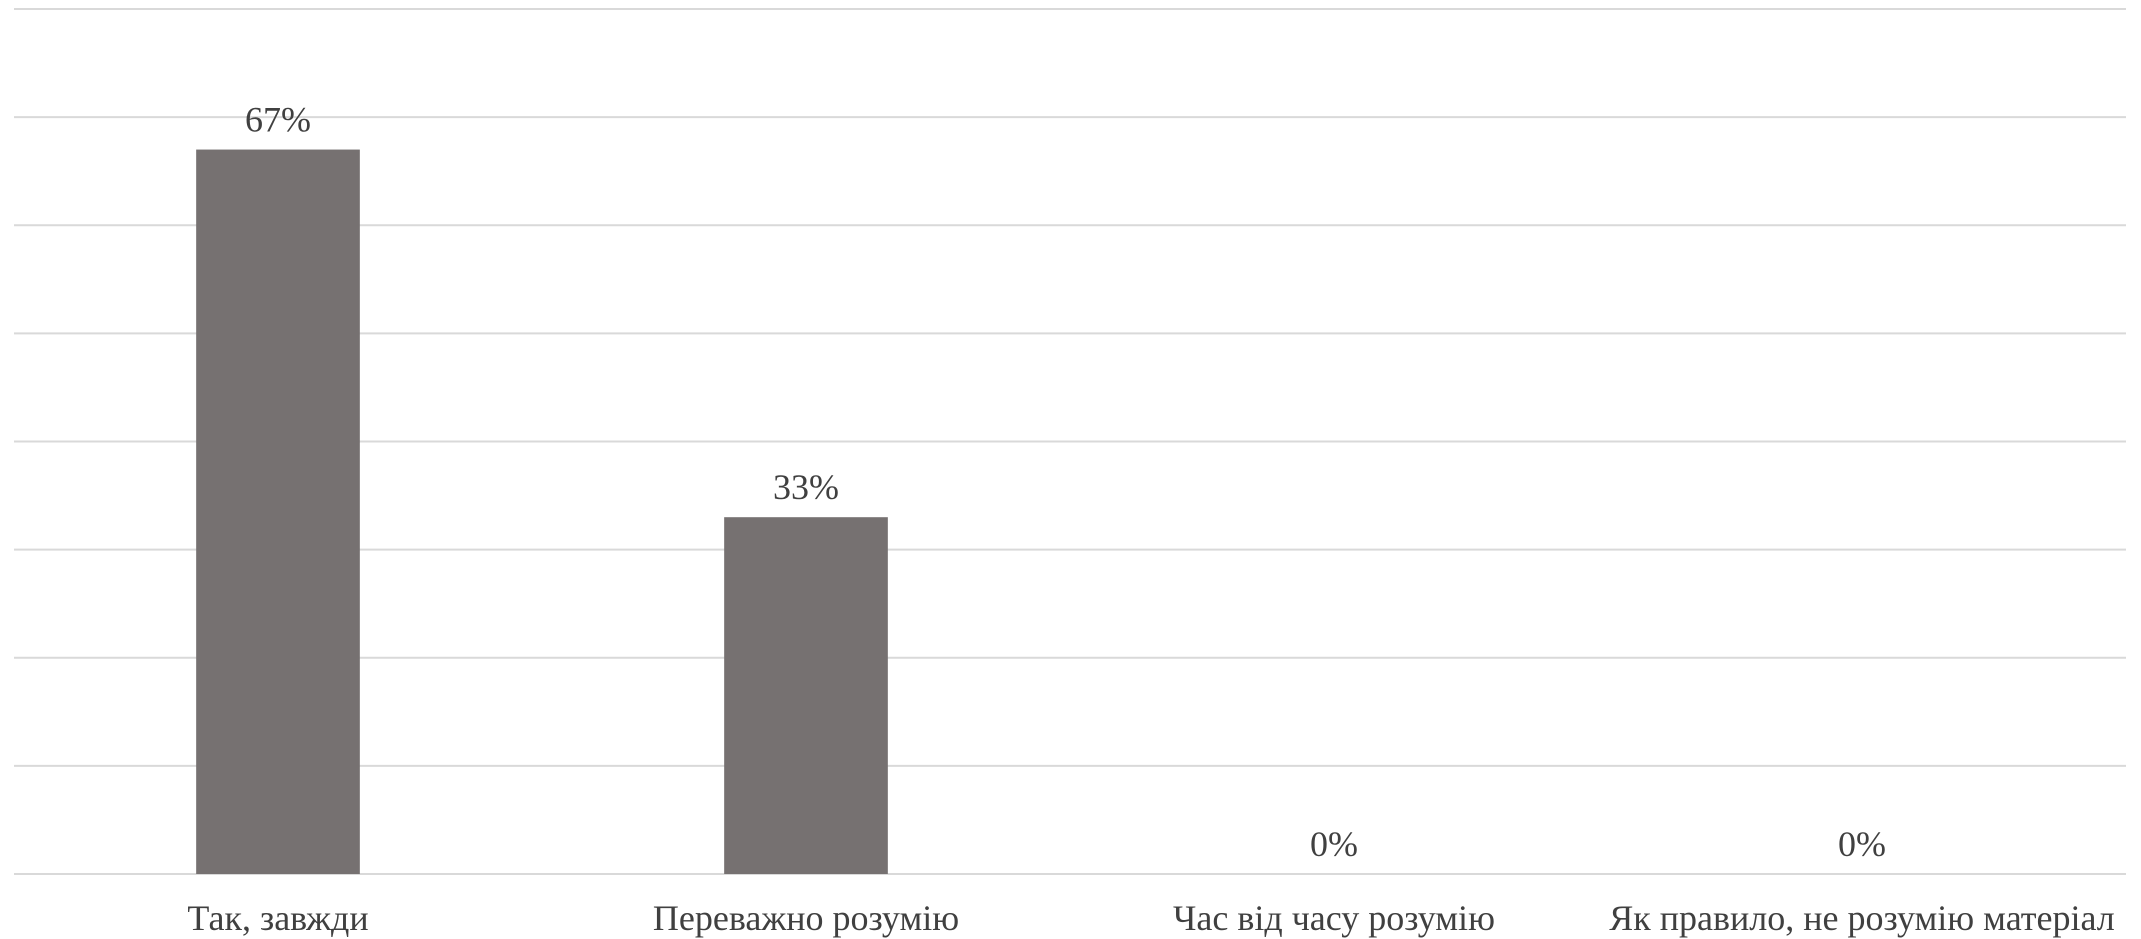  I want to click on data-label: 33%, so click(806, 487).